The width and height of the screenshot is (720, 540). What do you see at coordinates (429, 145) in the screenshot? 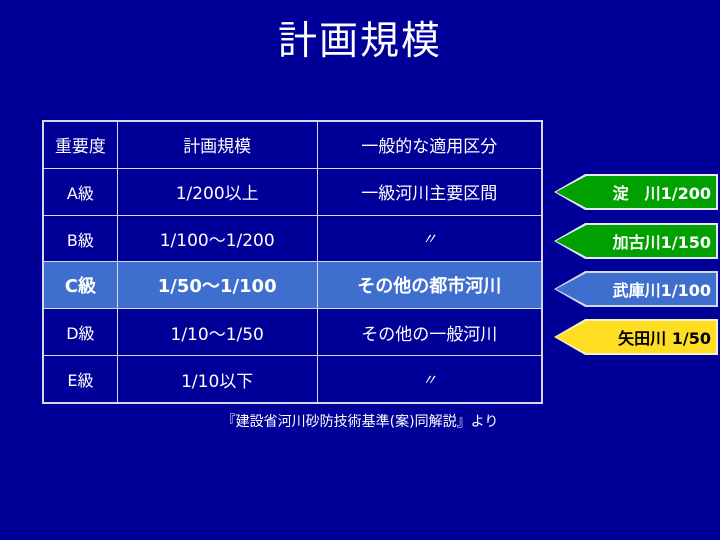
I see `header-application: 一般的な適用区分` at bounding box center [429, 145].